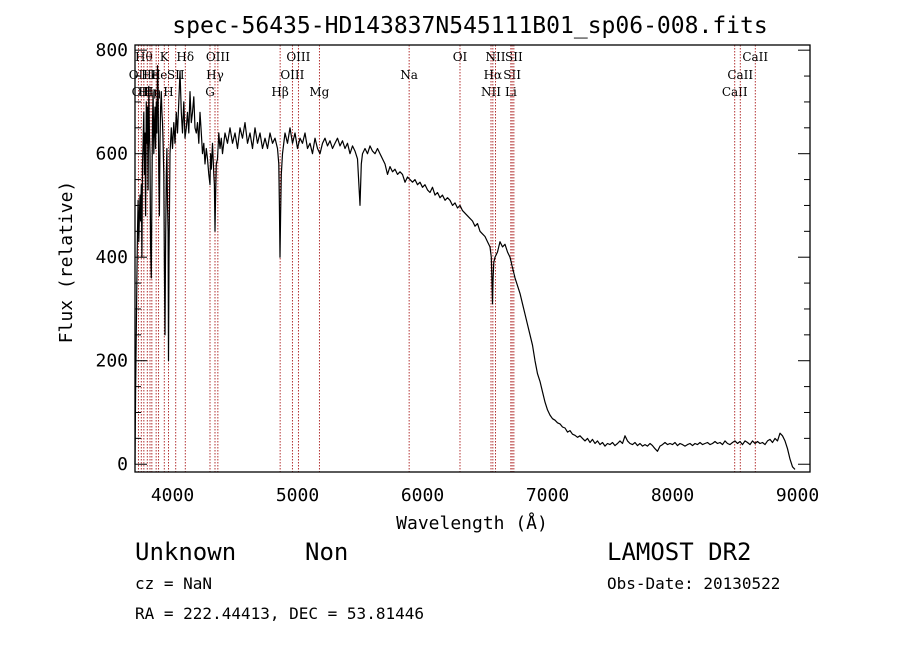 This screenshot has height=649, width=900. I want to click on x-axis-label: Wavelength (Å), so click(472, 523).